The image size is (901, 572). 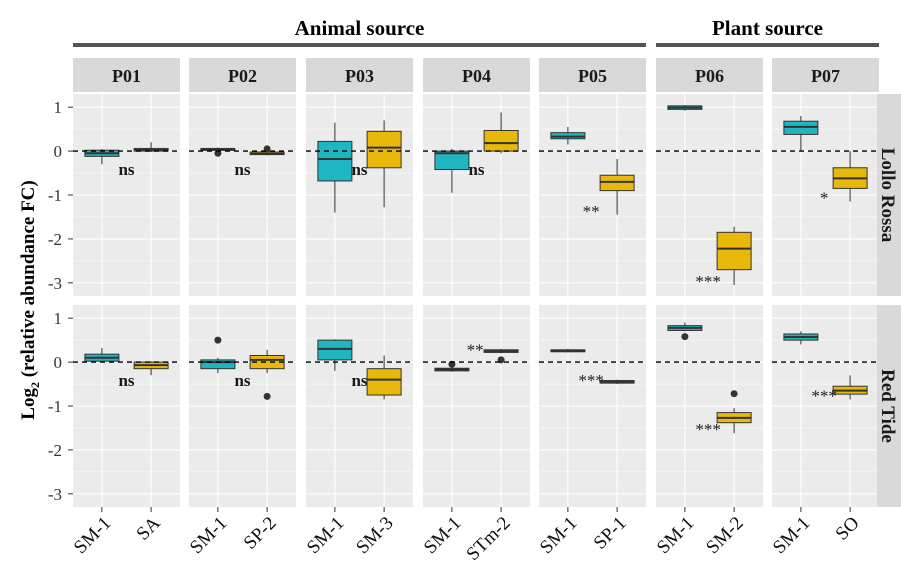 I want to click on x-tick-label: STm-2, so click(x=488, y=539).